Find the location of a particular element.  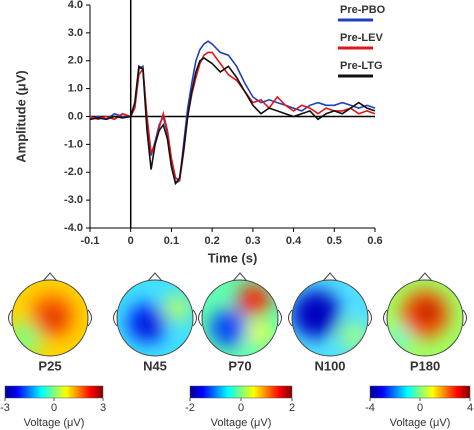

y-tick-label: 1.0 is located at coordinates (75, 89).